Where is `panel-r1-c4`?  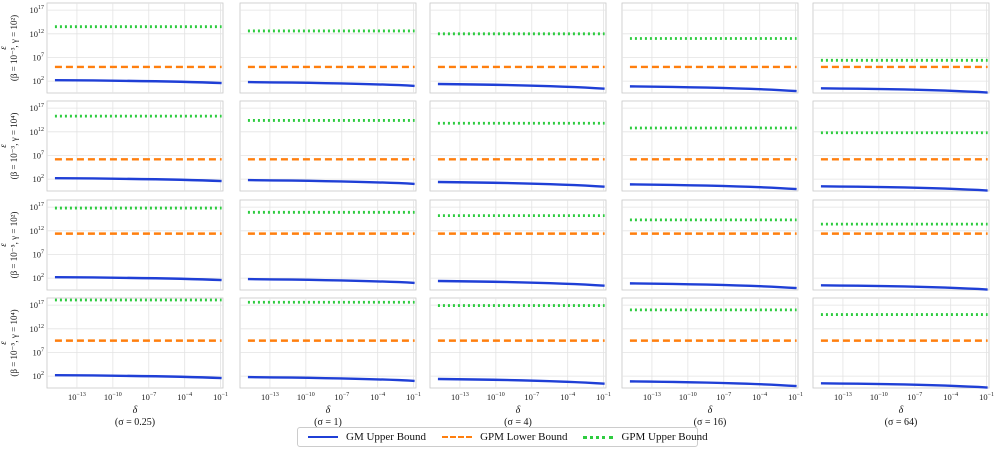
panel-r1-c4 is located at coordinates (710, 48).